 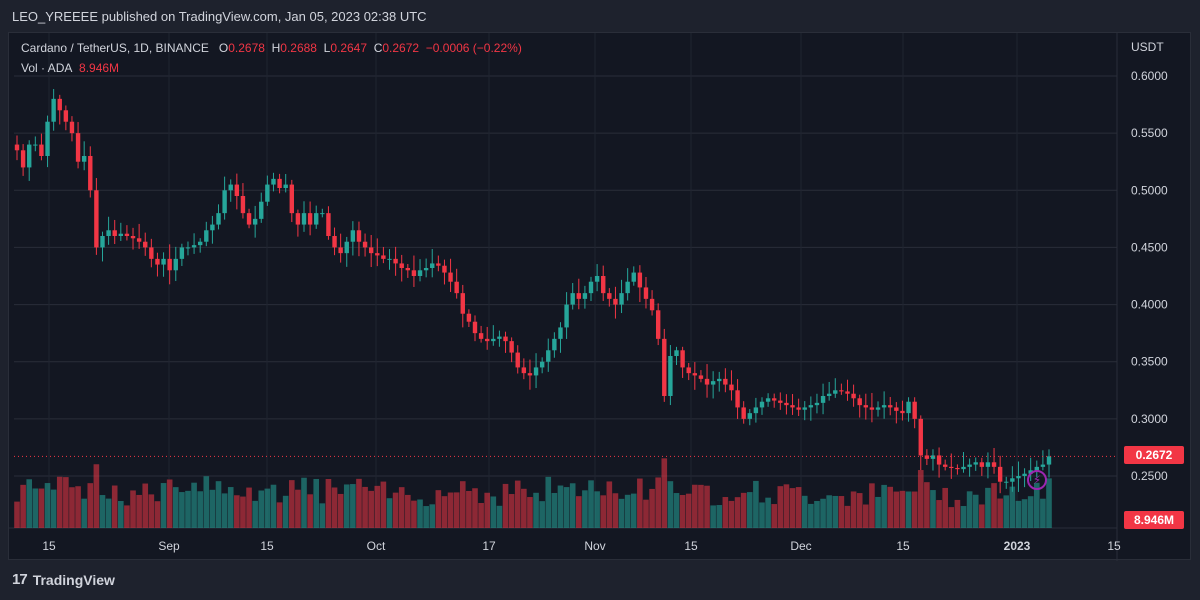 What do you see at coordinates (298, 48) in the screenshot?
I see `high-value: 0.2688` at bounding box center [298, 48].